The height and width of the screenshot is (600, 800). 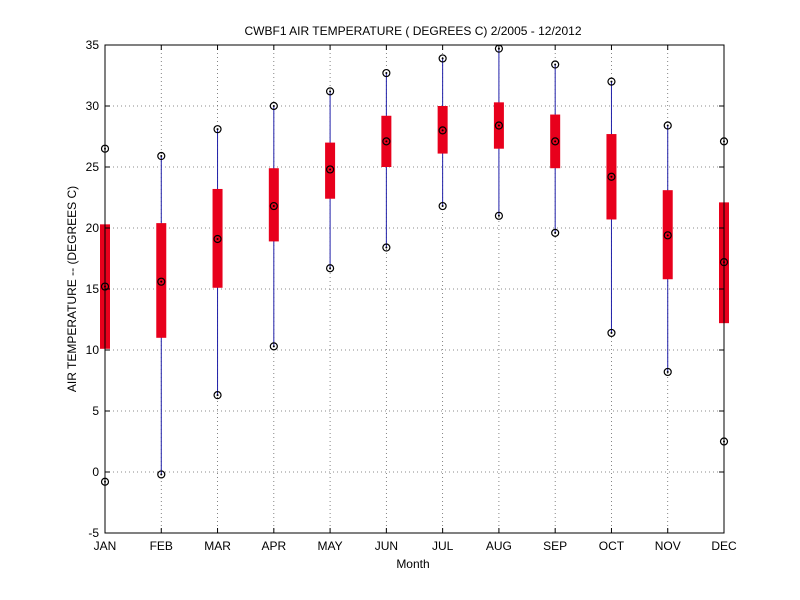 I want to click on x-tick-label: DEC, so click(x=724, y=546).